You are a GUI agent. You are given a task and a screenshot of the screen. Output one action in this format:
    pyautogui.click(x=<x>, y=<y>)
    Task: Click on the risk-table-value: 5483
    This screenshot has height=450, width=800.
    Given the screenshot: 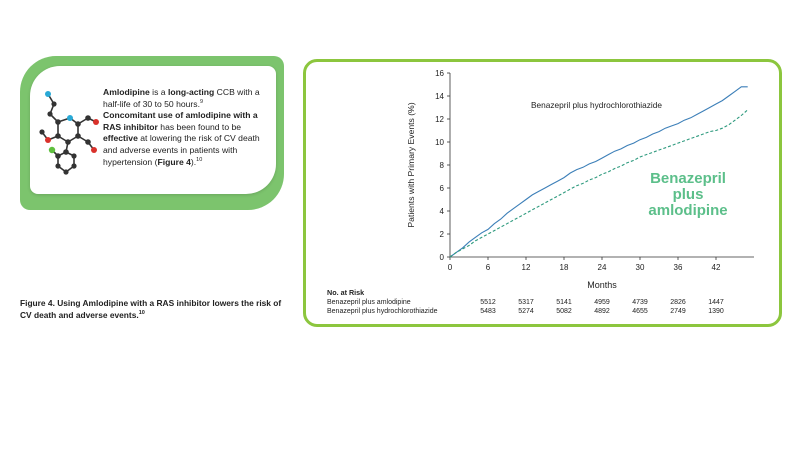 What is the action you would take?
    pyautogui.click(x=488, y=311)
    